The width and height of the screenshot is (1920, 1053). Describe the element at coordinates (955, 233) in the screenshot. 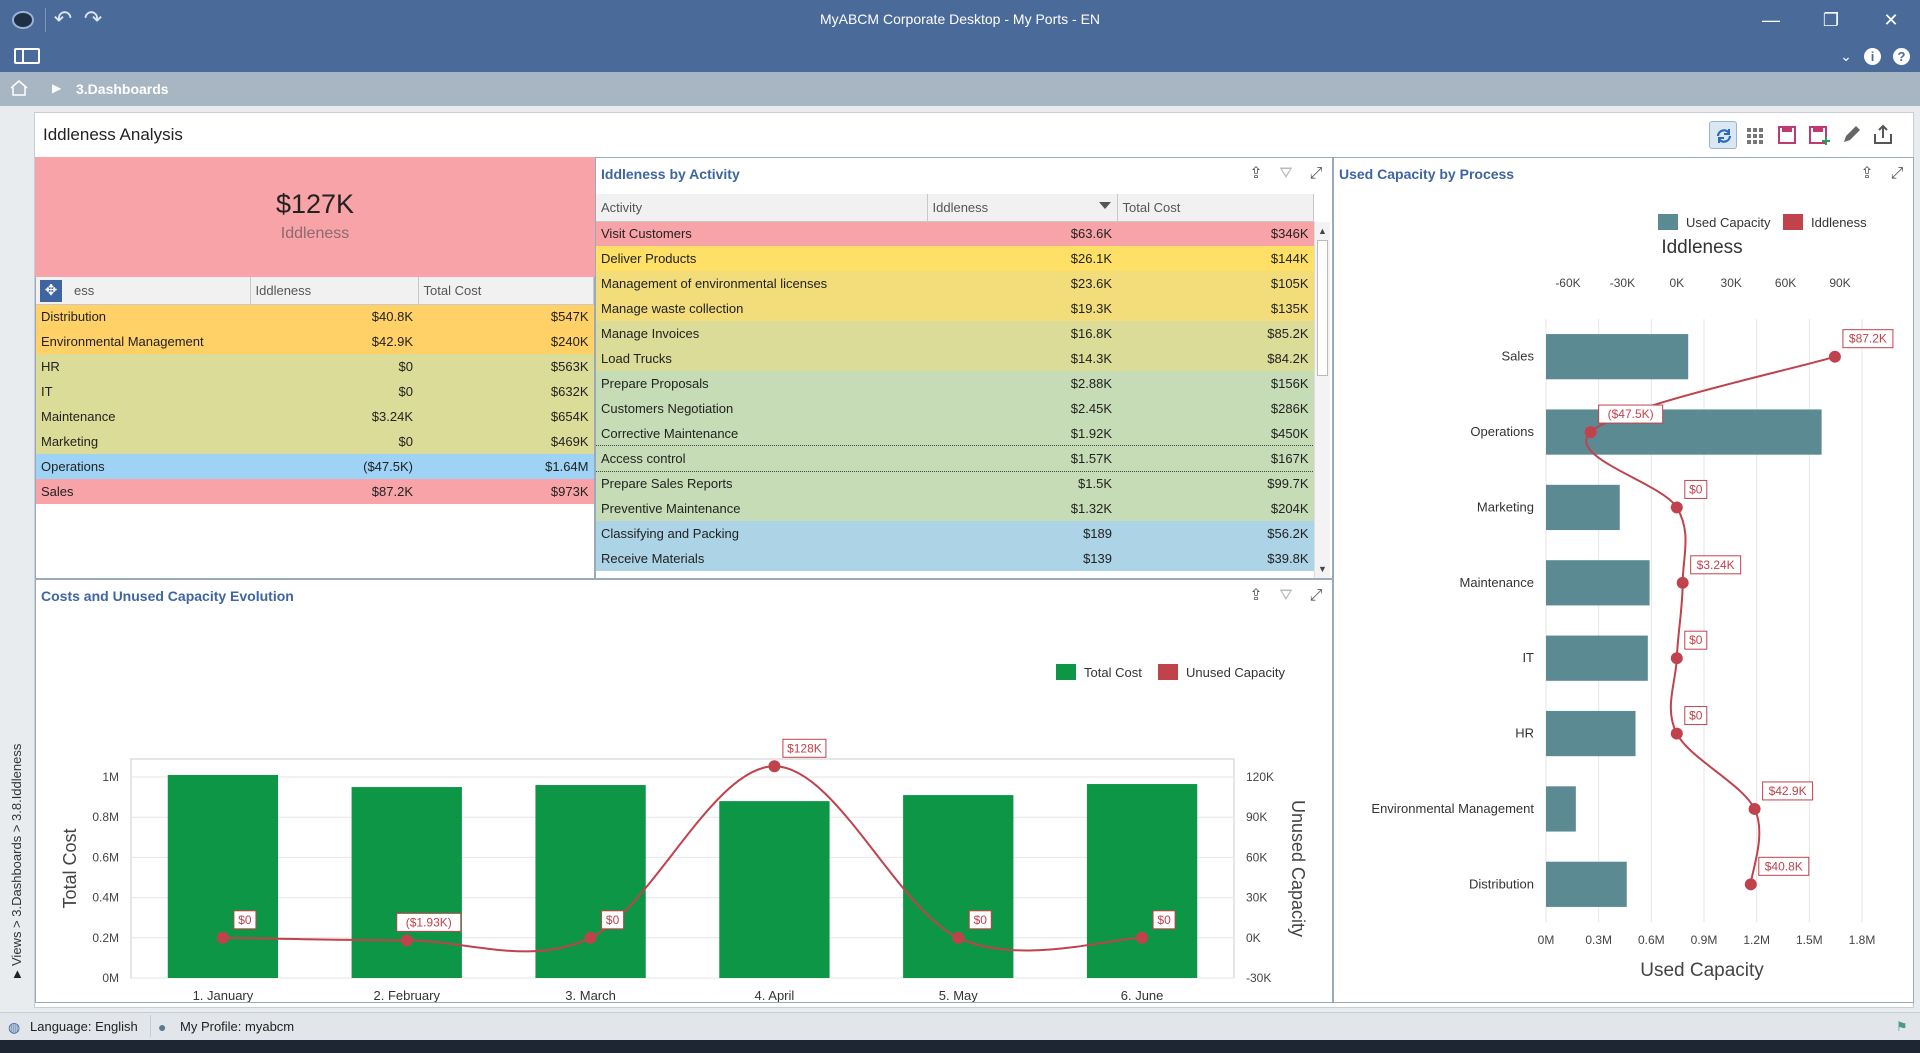

I see `table-row: Visit Customers $63.6K $346K` at that location.